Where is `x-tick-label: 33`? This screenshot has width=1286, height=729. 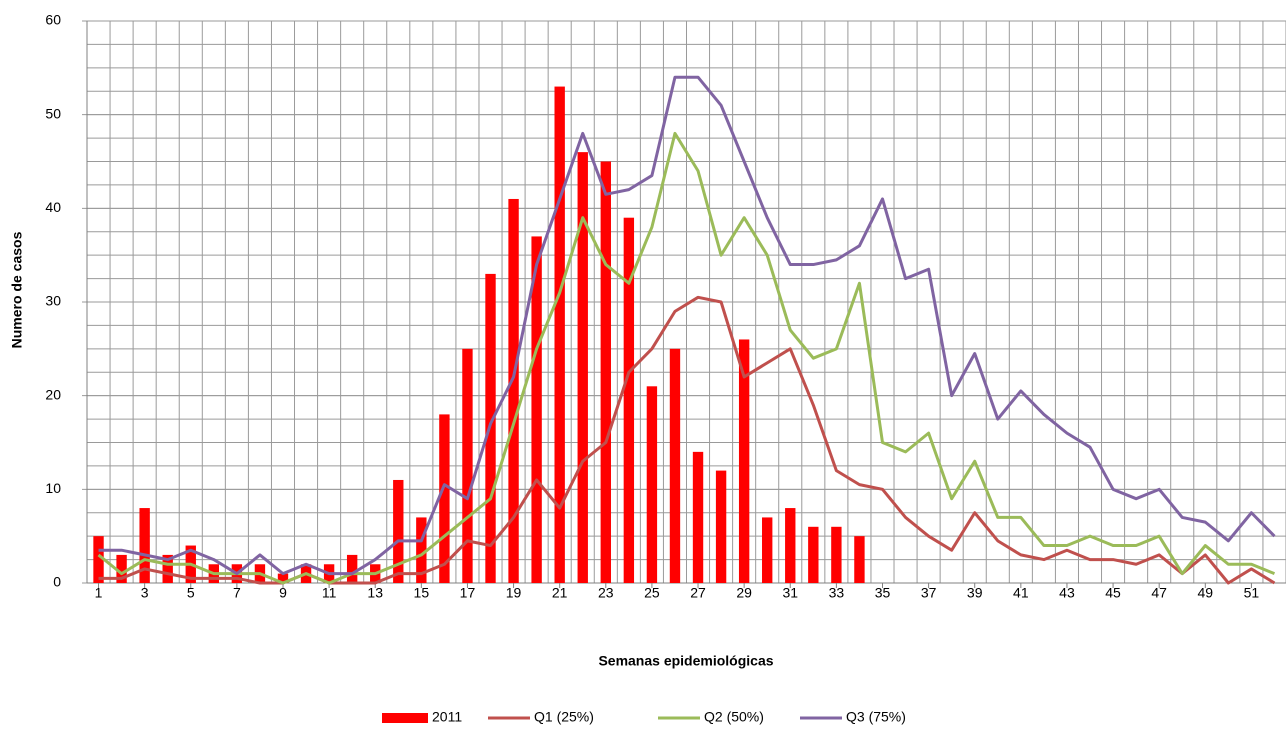 x-tick-label: 33 is located at coordinates (837, 593).